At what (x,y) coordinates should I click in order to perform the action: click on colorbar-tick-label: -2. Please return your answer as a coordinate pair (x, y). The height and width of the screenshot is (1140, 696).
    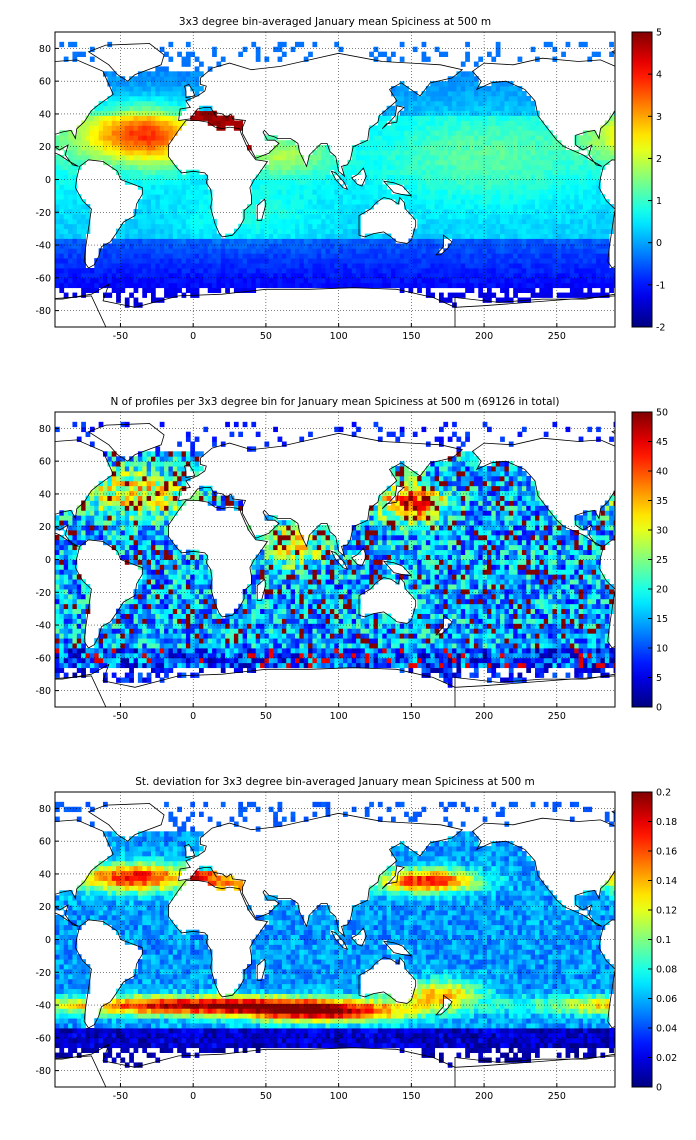
    Looking at the image, I should click on (660, 328).